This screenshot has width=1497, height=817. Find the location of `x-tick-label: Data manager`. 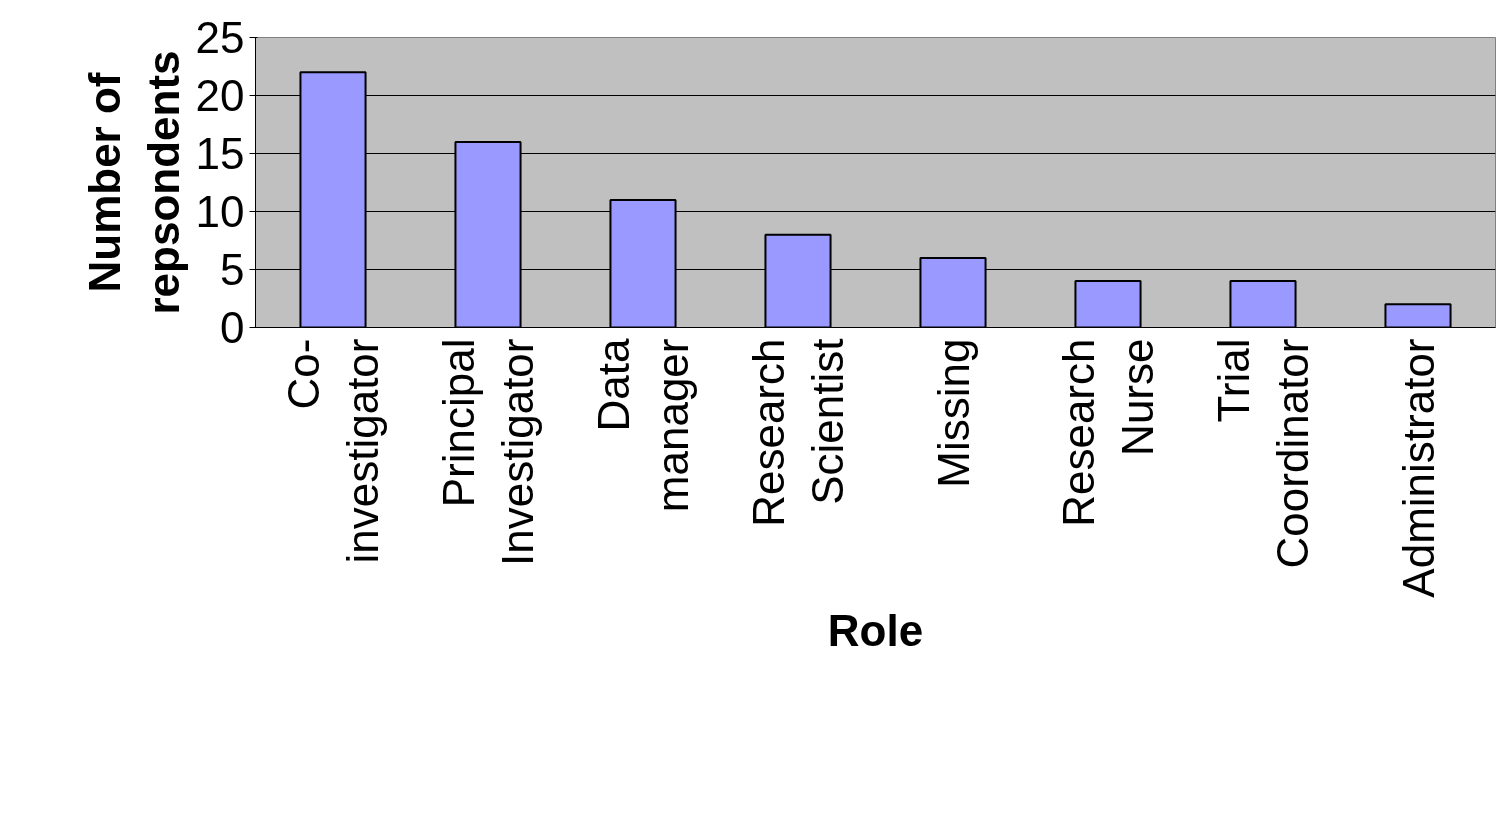

x-tick-label: Data manager is located at coordinates (643, 425).